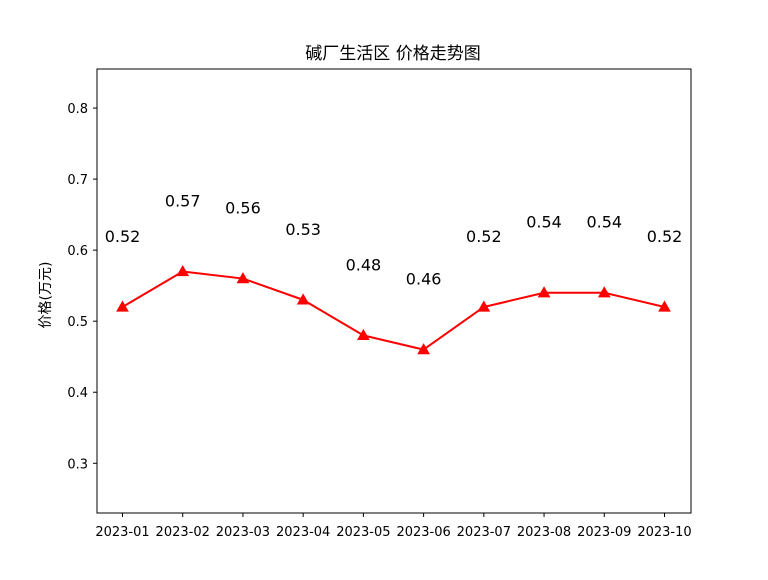 The image size is (768, 580). I want to click on x-tick-label: 2023-01, so click(122, 532).